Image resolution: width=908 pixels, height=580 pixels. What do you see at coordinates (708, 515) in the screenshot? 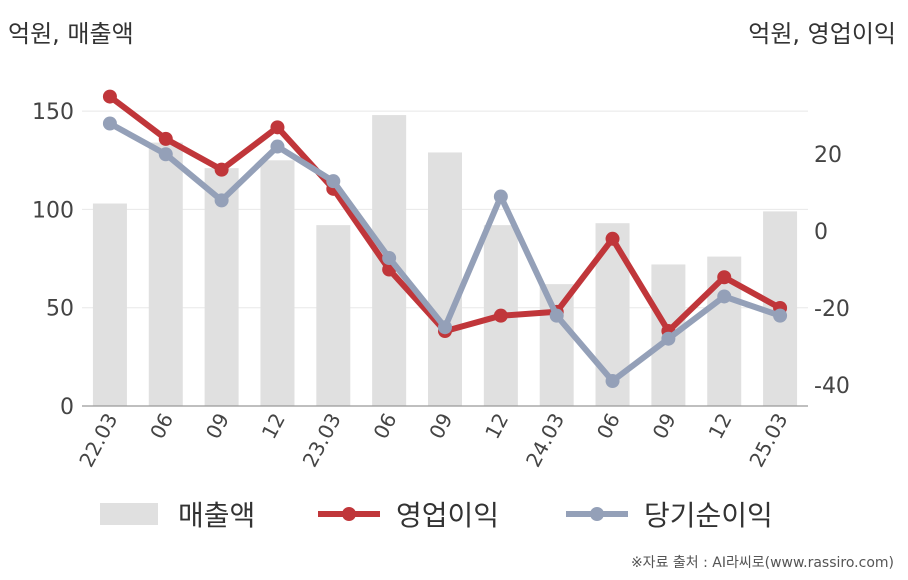
I see `legend-label-당기순이익: 당기순이익` at bounding box center [708, 515].